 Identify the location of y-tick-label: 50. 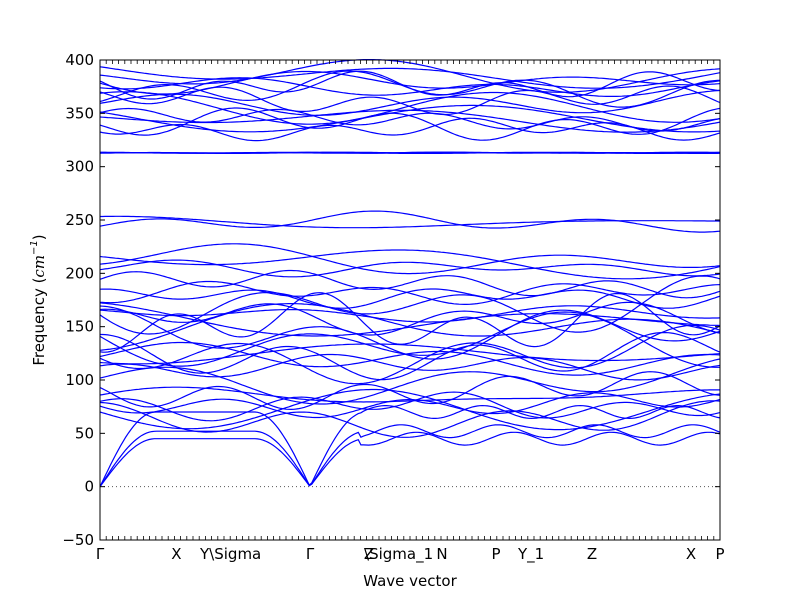
(84, 433).